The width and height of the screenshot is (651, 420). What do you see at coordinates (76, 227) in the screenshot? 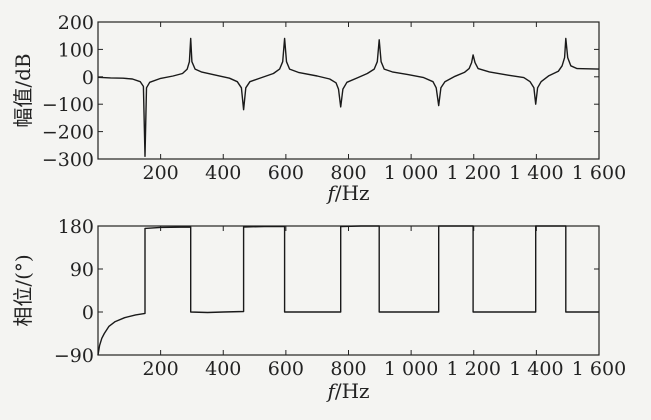
I see `y-tick-label: 180` at bounding box center [76, 227].